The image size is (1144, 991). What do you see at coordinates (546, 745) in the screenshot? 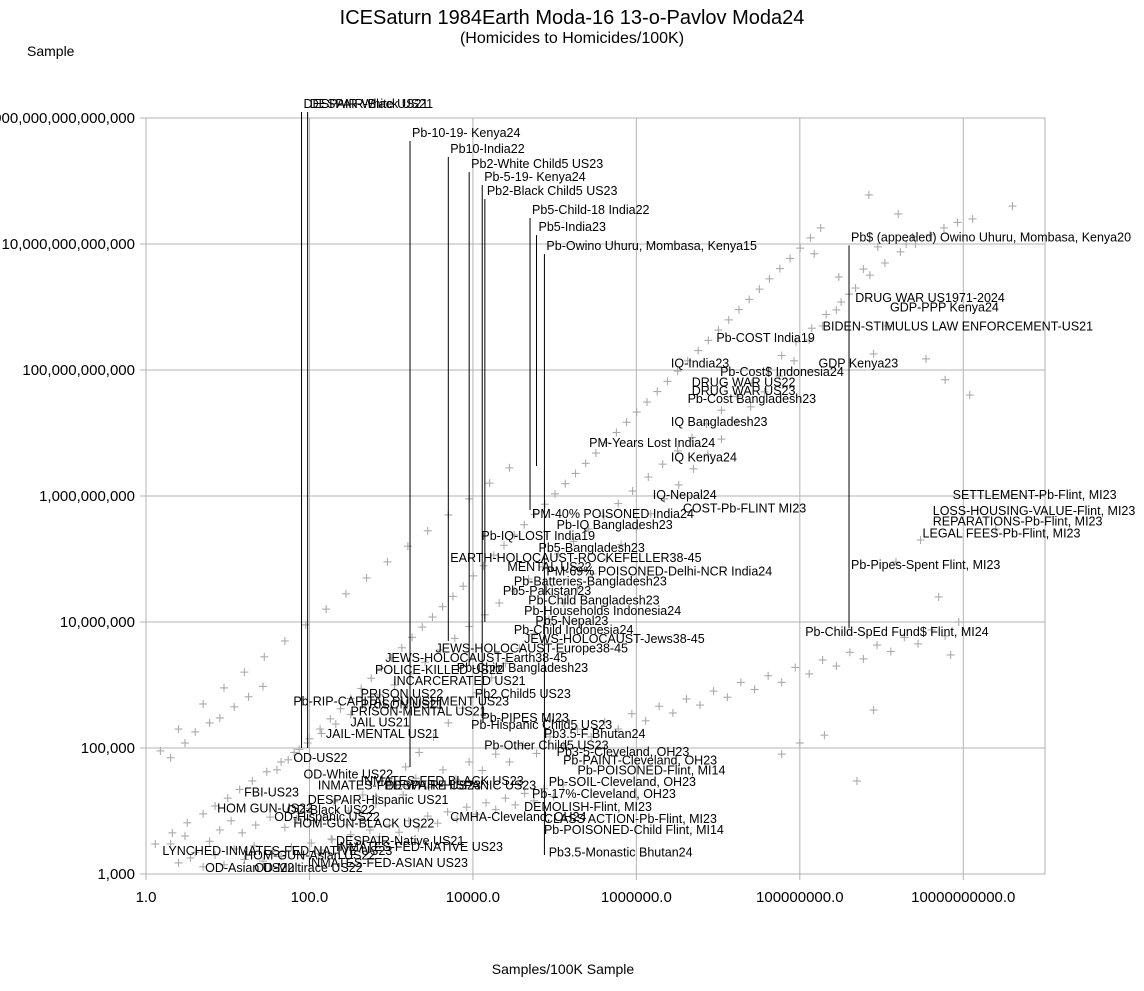
I see `annotation-label: Pb-Other Child5 US23` at bounding box center [546, 745].